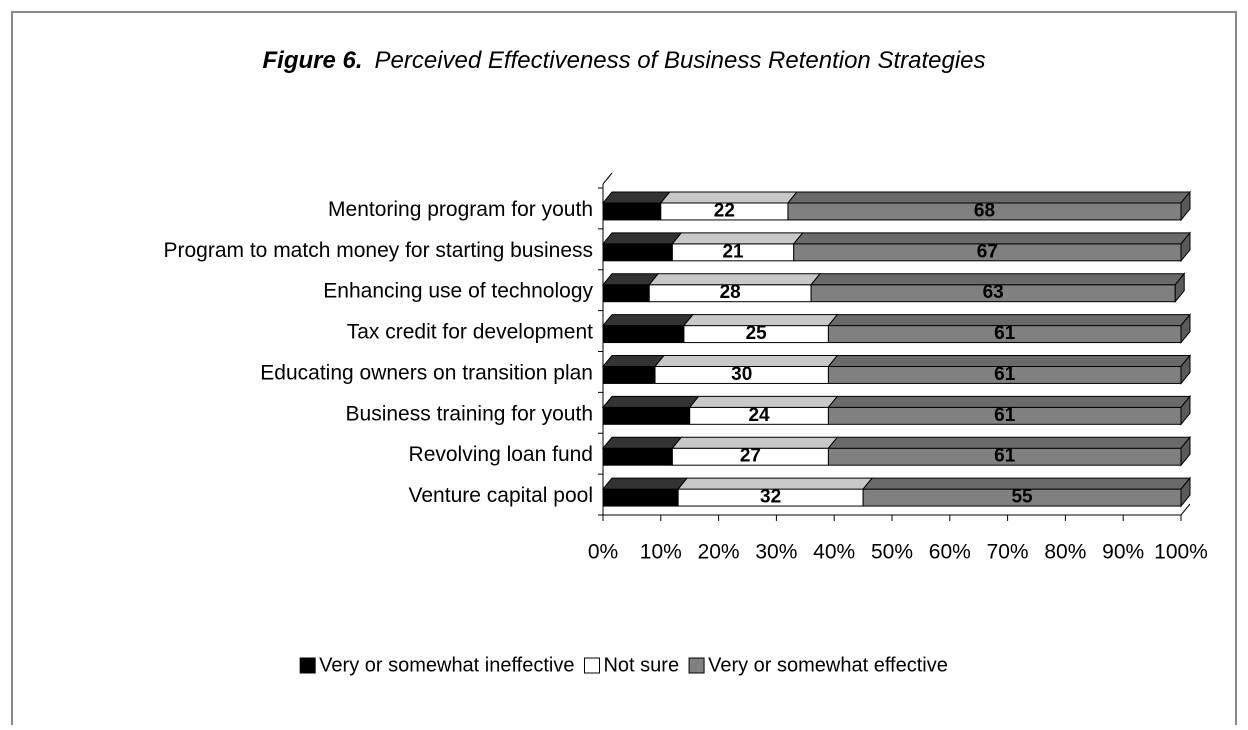  Describe the element at coordinates (719, 552) in the screenshot. I see `x-tick-label: 20%` at that location.